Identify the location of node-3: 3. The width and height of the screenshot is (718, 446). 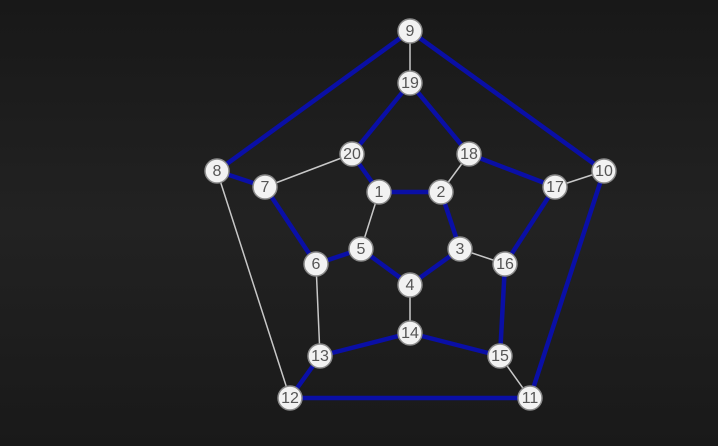
(460, 249).